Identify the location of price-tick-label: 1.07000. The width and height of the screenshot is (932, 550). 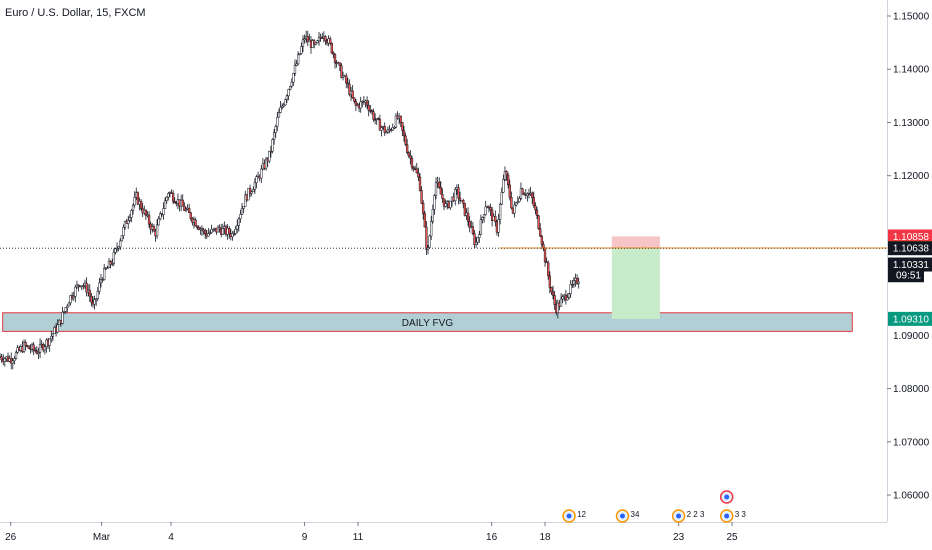
(911, 442).